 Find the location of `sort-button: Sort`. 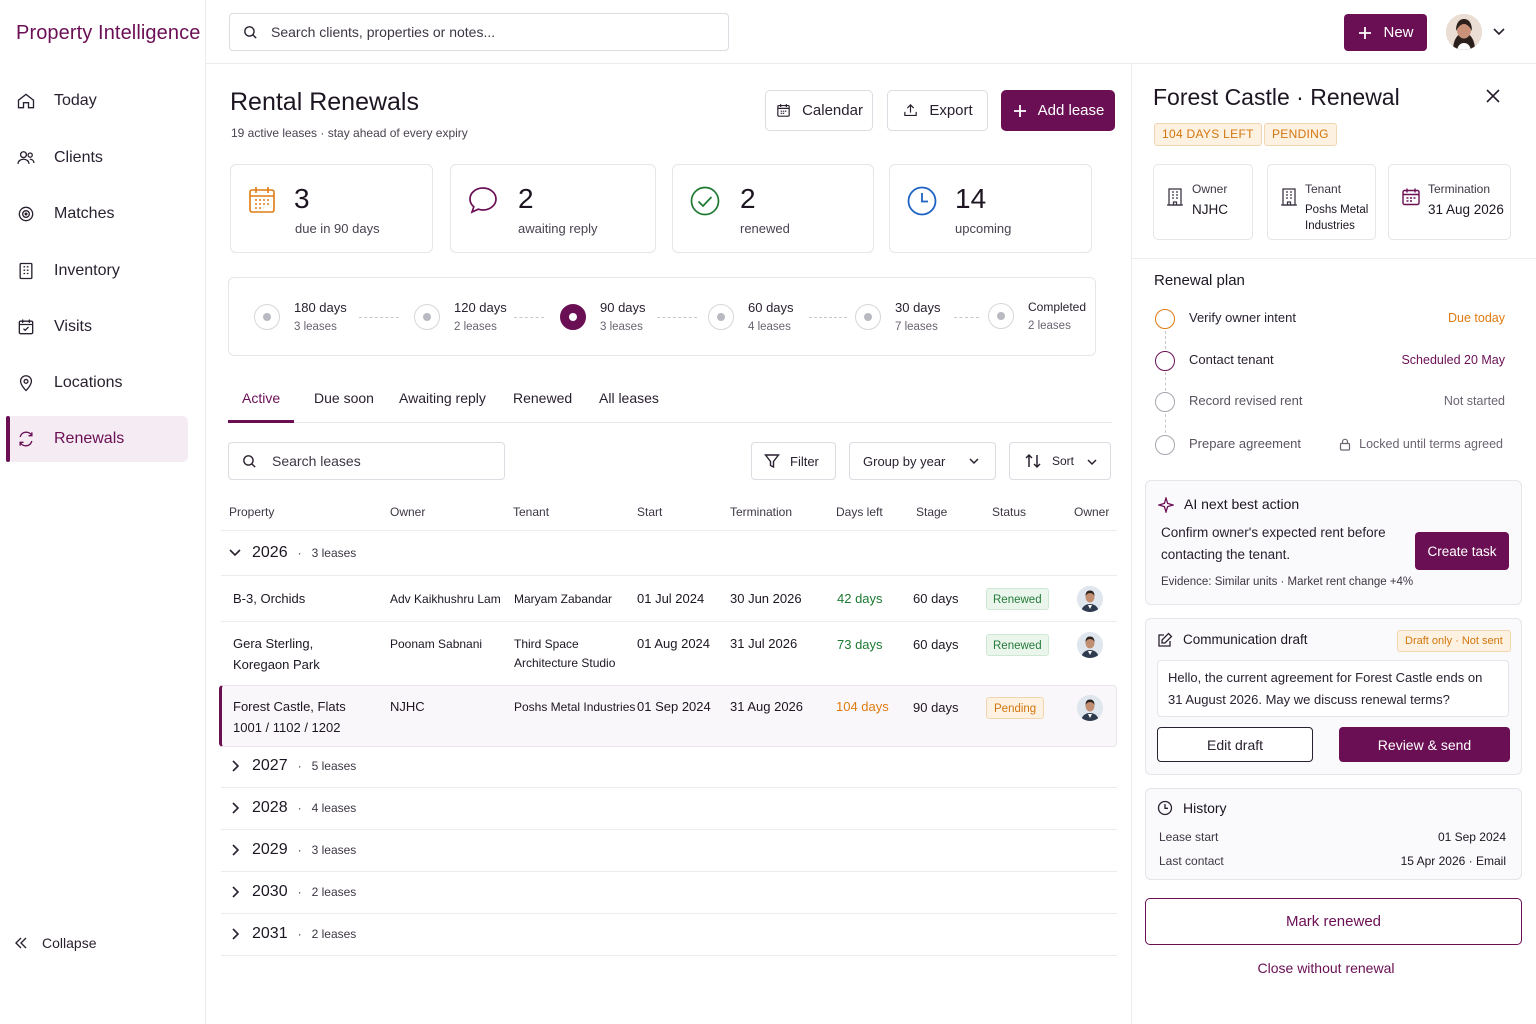

sort-button: Sort is located at coordinates (1060, 461).